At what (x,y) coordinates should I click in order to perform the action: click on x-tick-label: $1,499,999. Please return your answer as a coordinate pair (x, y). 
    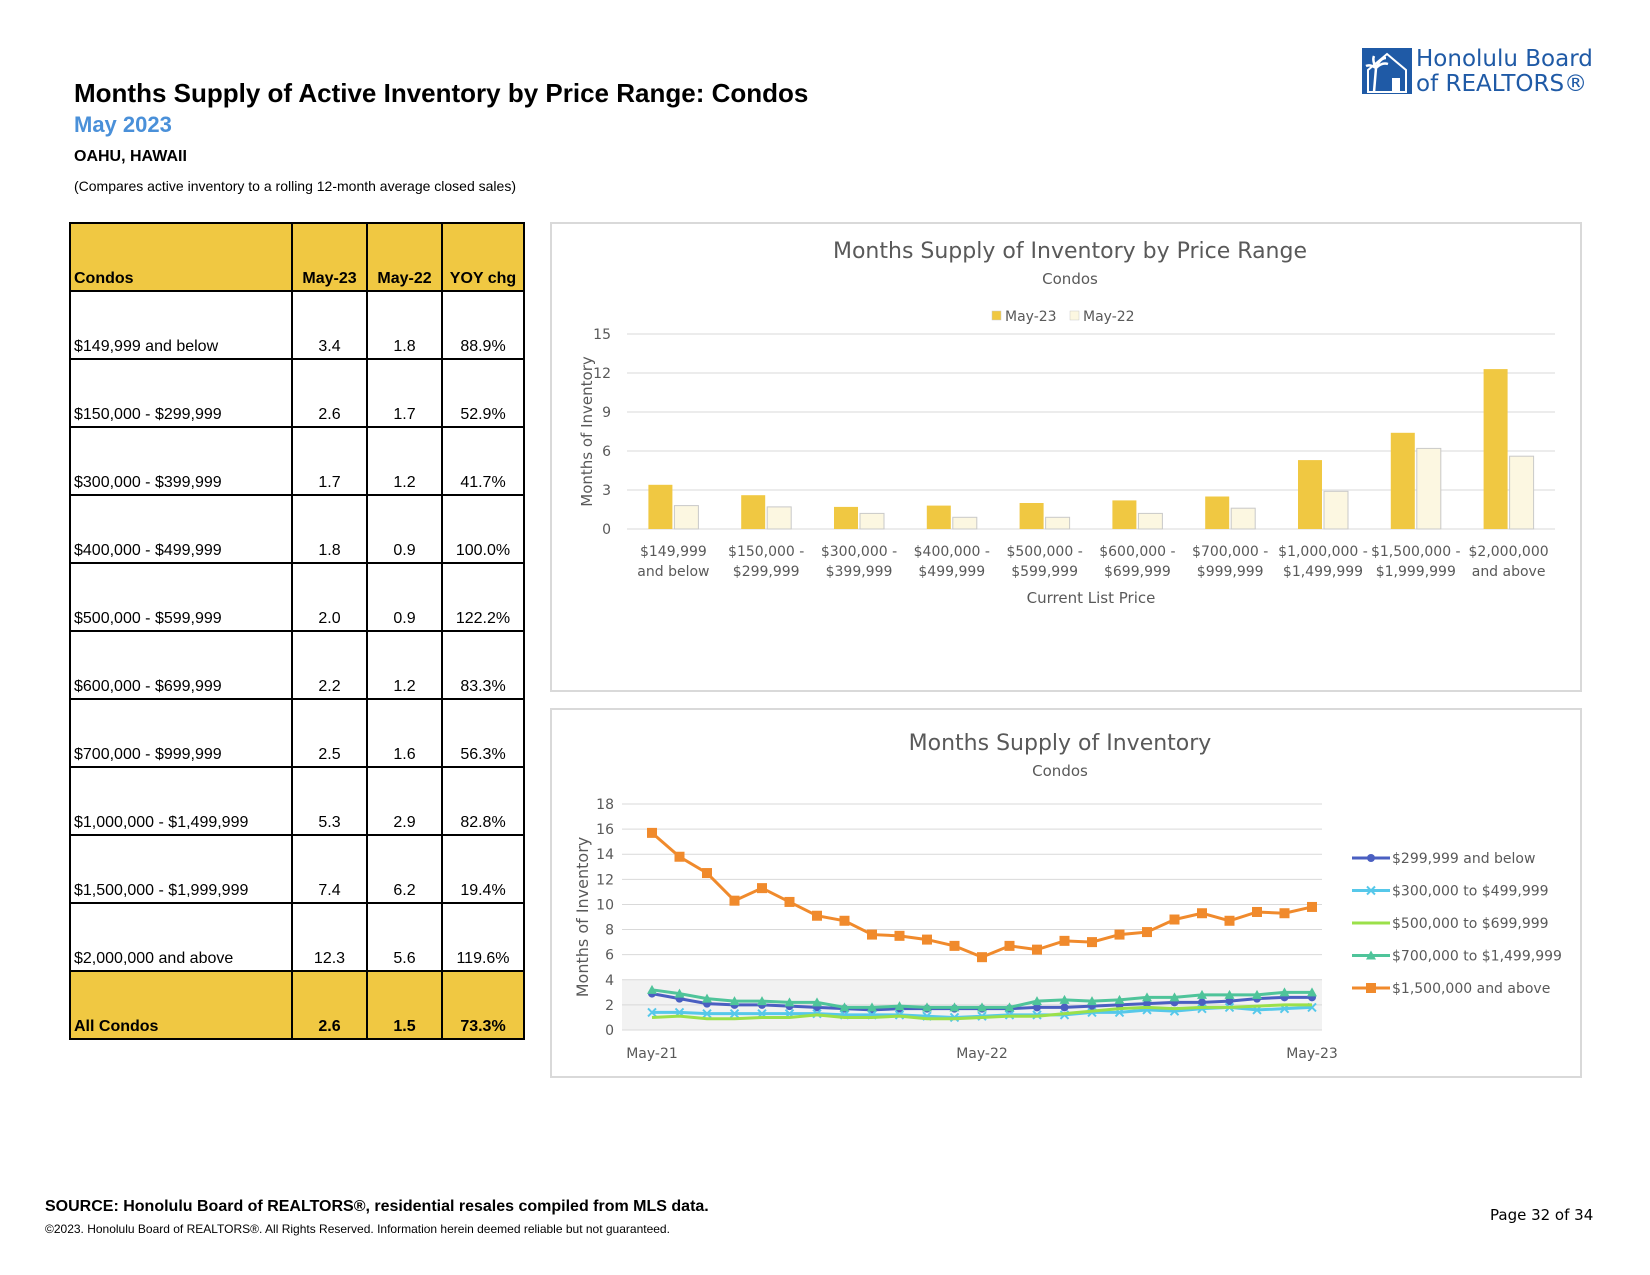
    Looking at the image, I should click on (1323, 572).